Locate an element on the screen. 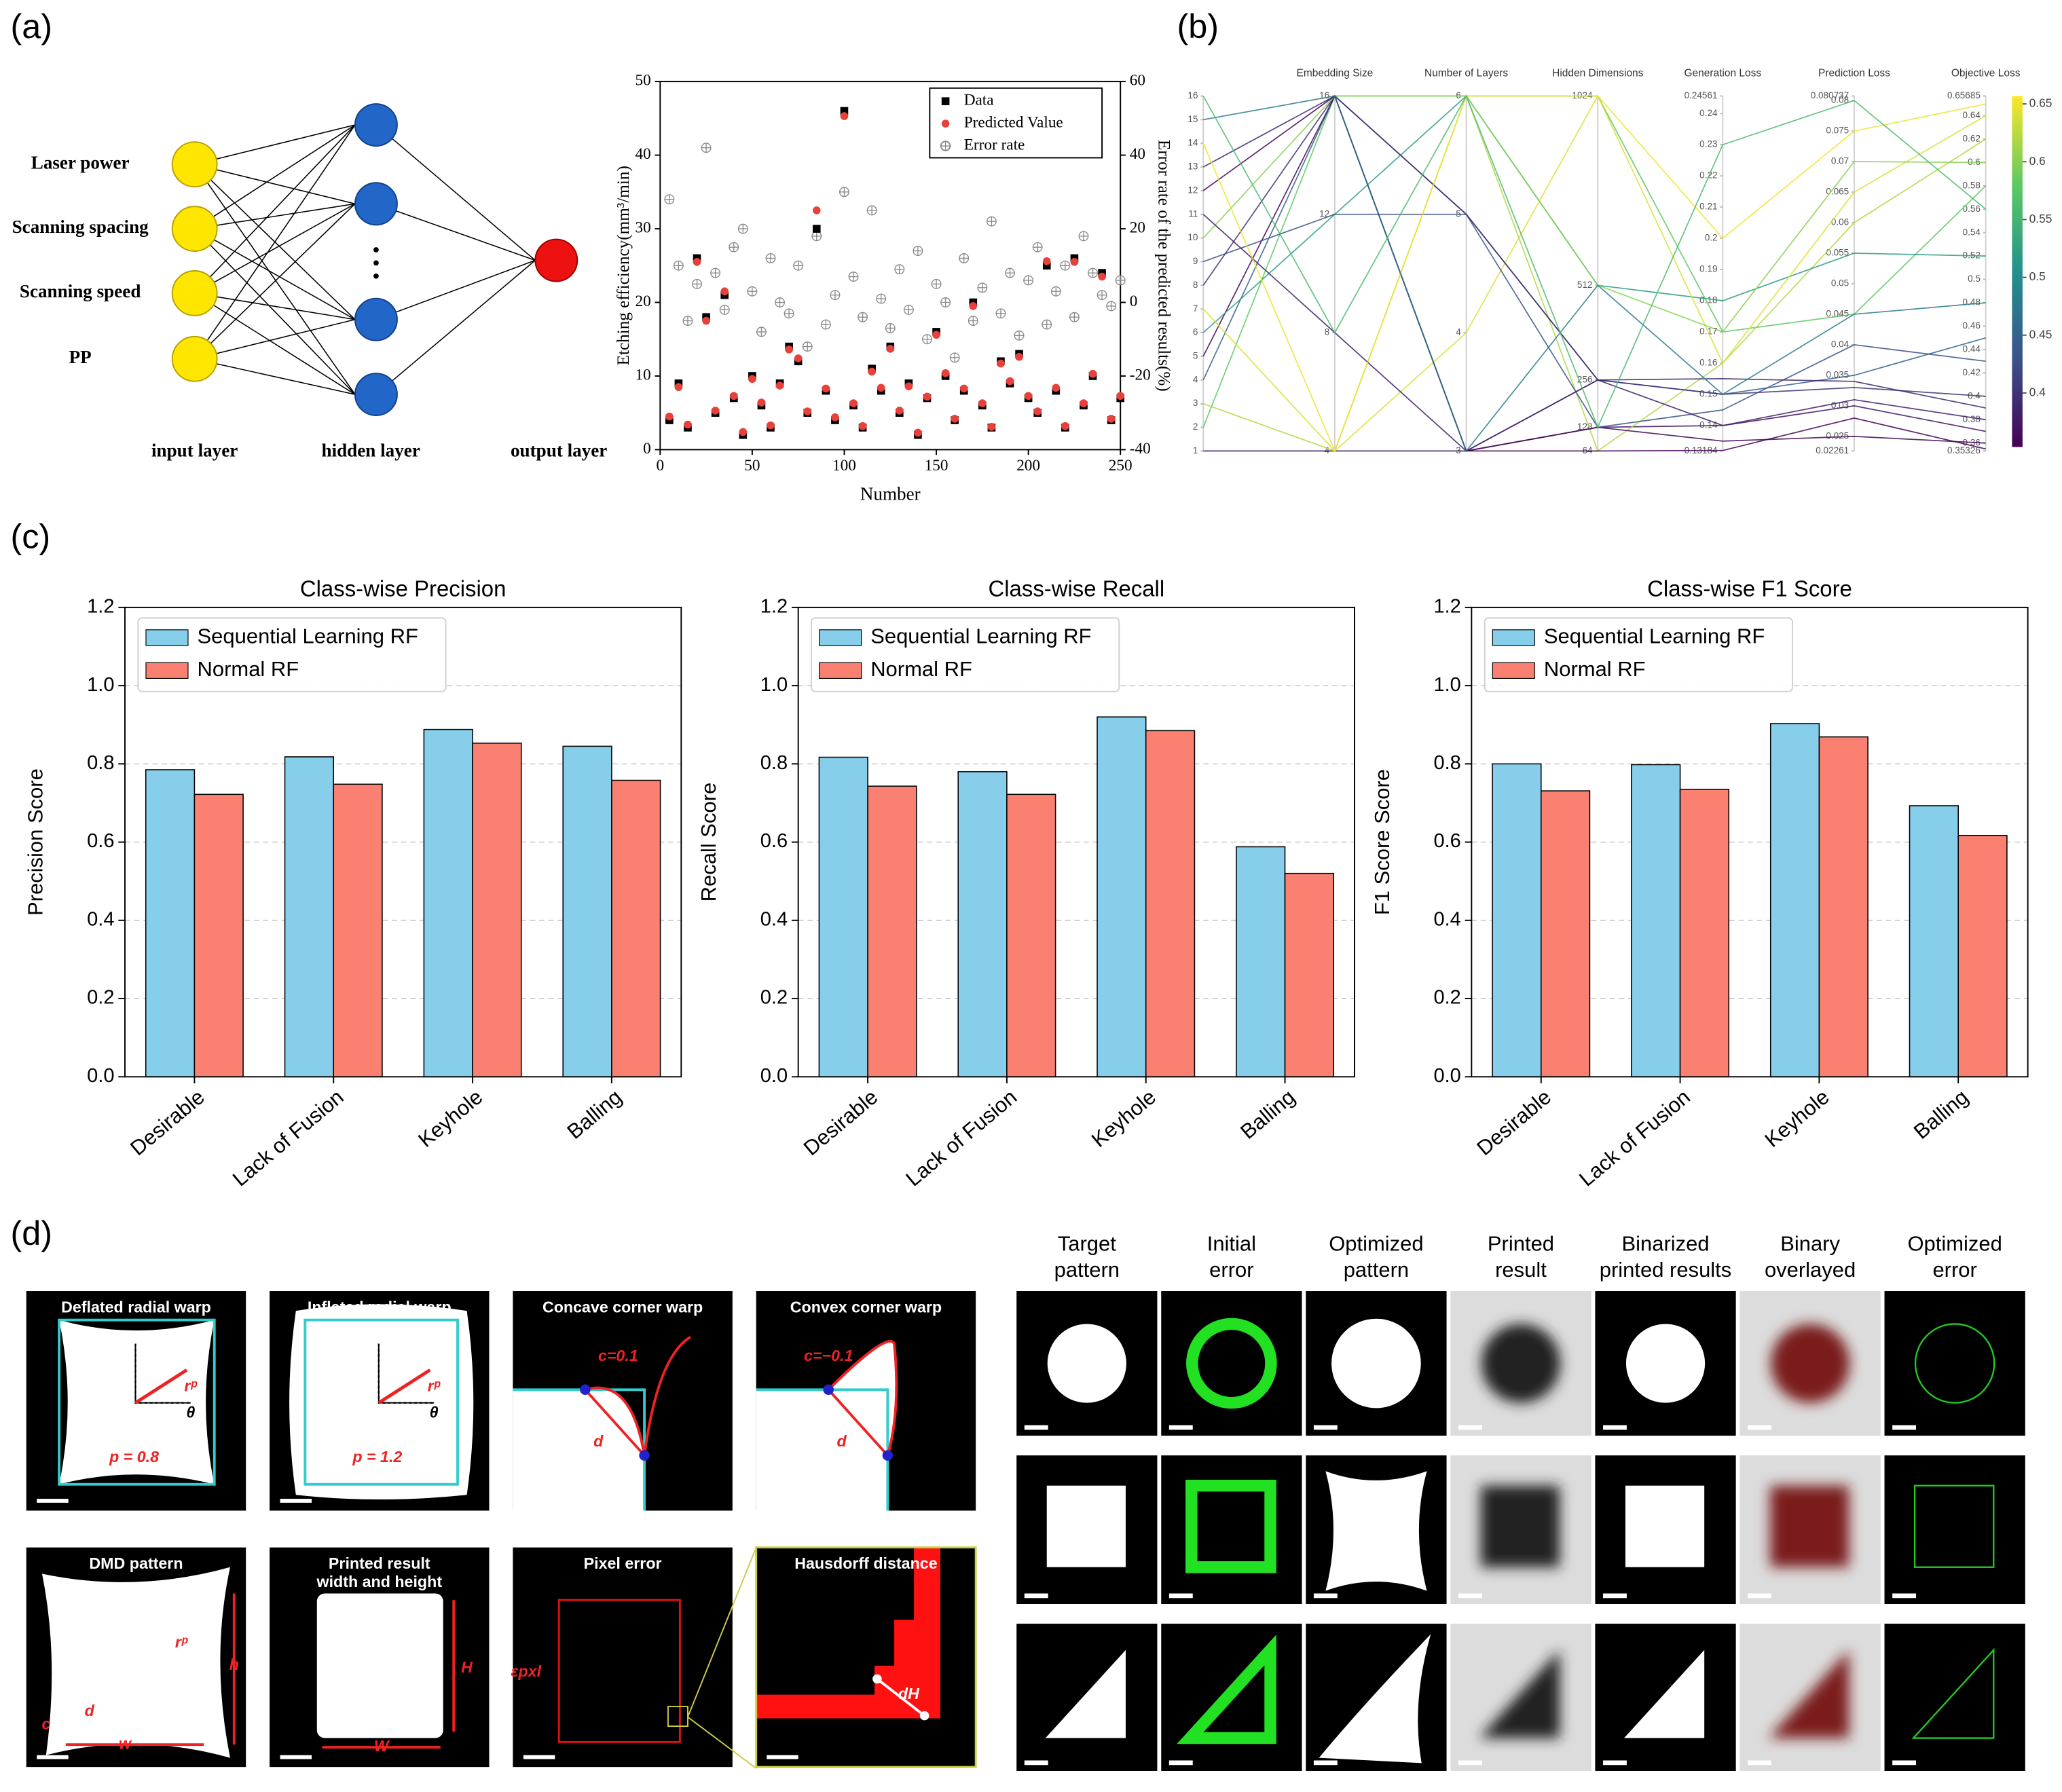 The height and width of the screenshot is (1792, 2062). x-tick-label: Balling is located at coordinates (1268, 1115).